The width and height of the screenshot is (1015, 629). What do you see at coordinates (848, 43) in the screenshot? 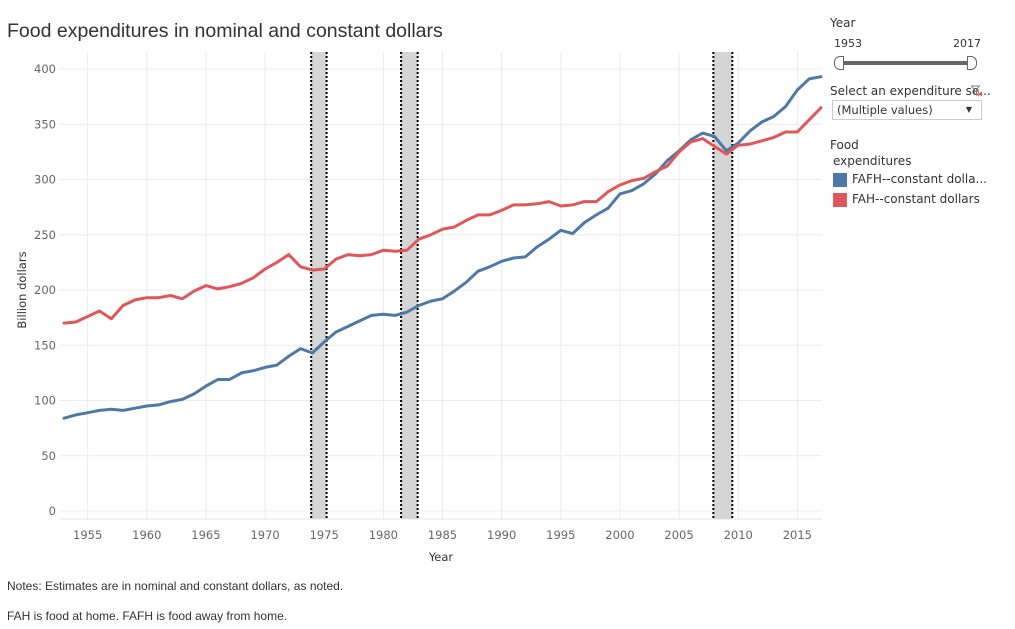
I see `year-min-value: 1953` at bounding box center [848, 43].